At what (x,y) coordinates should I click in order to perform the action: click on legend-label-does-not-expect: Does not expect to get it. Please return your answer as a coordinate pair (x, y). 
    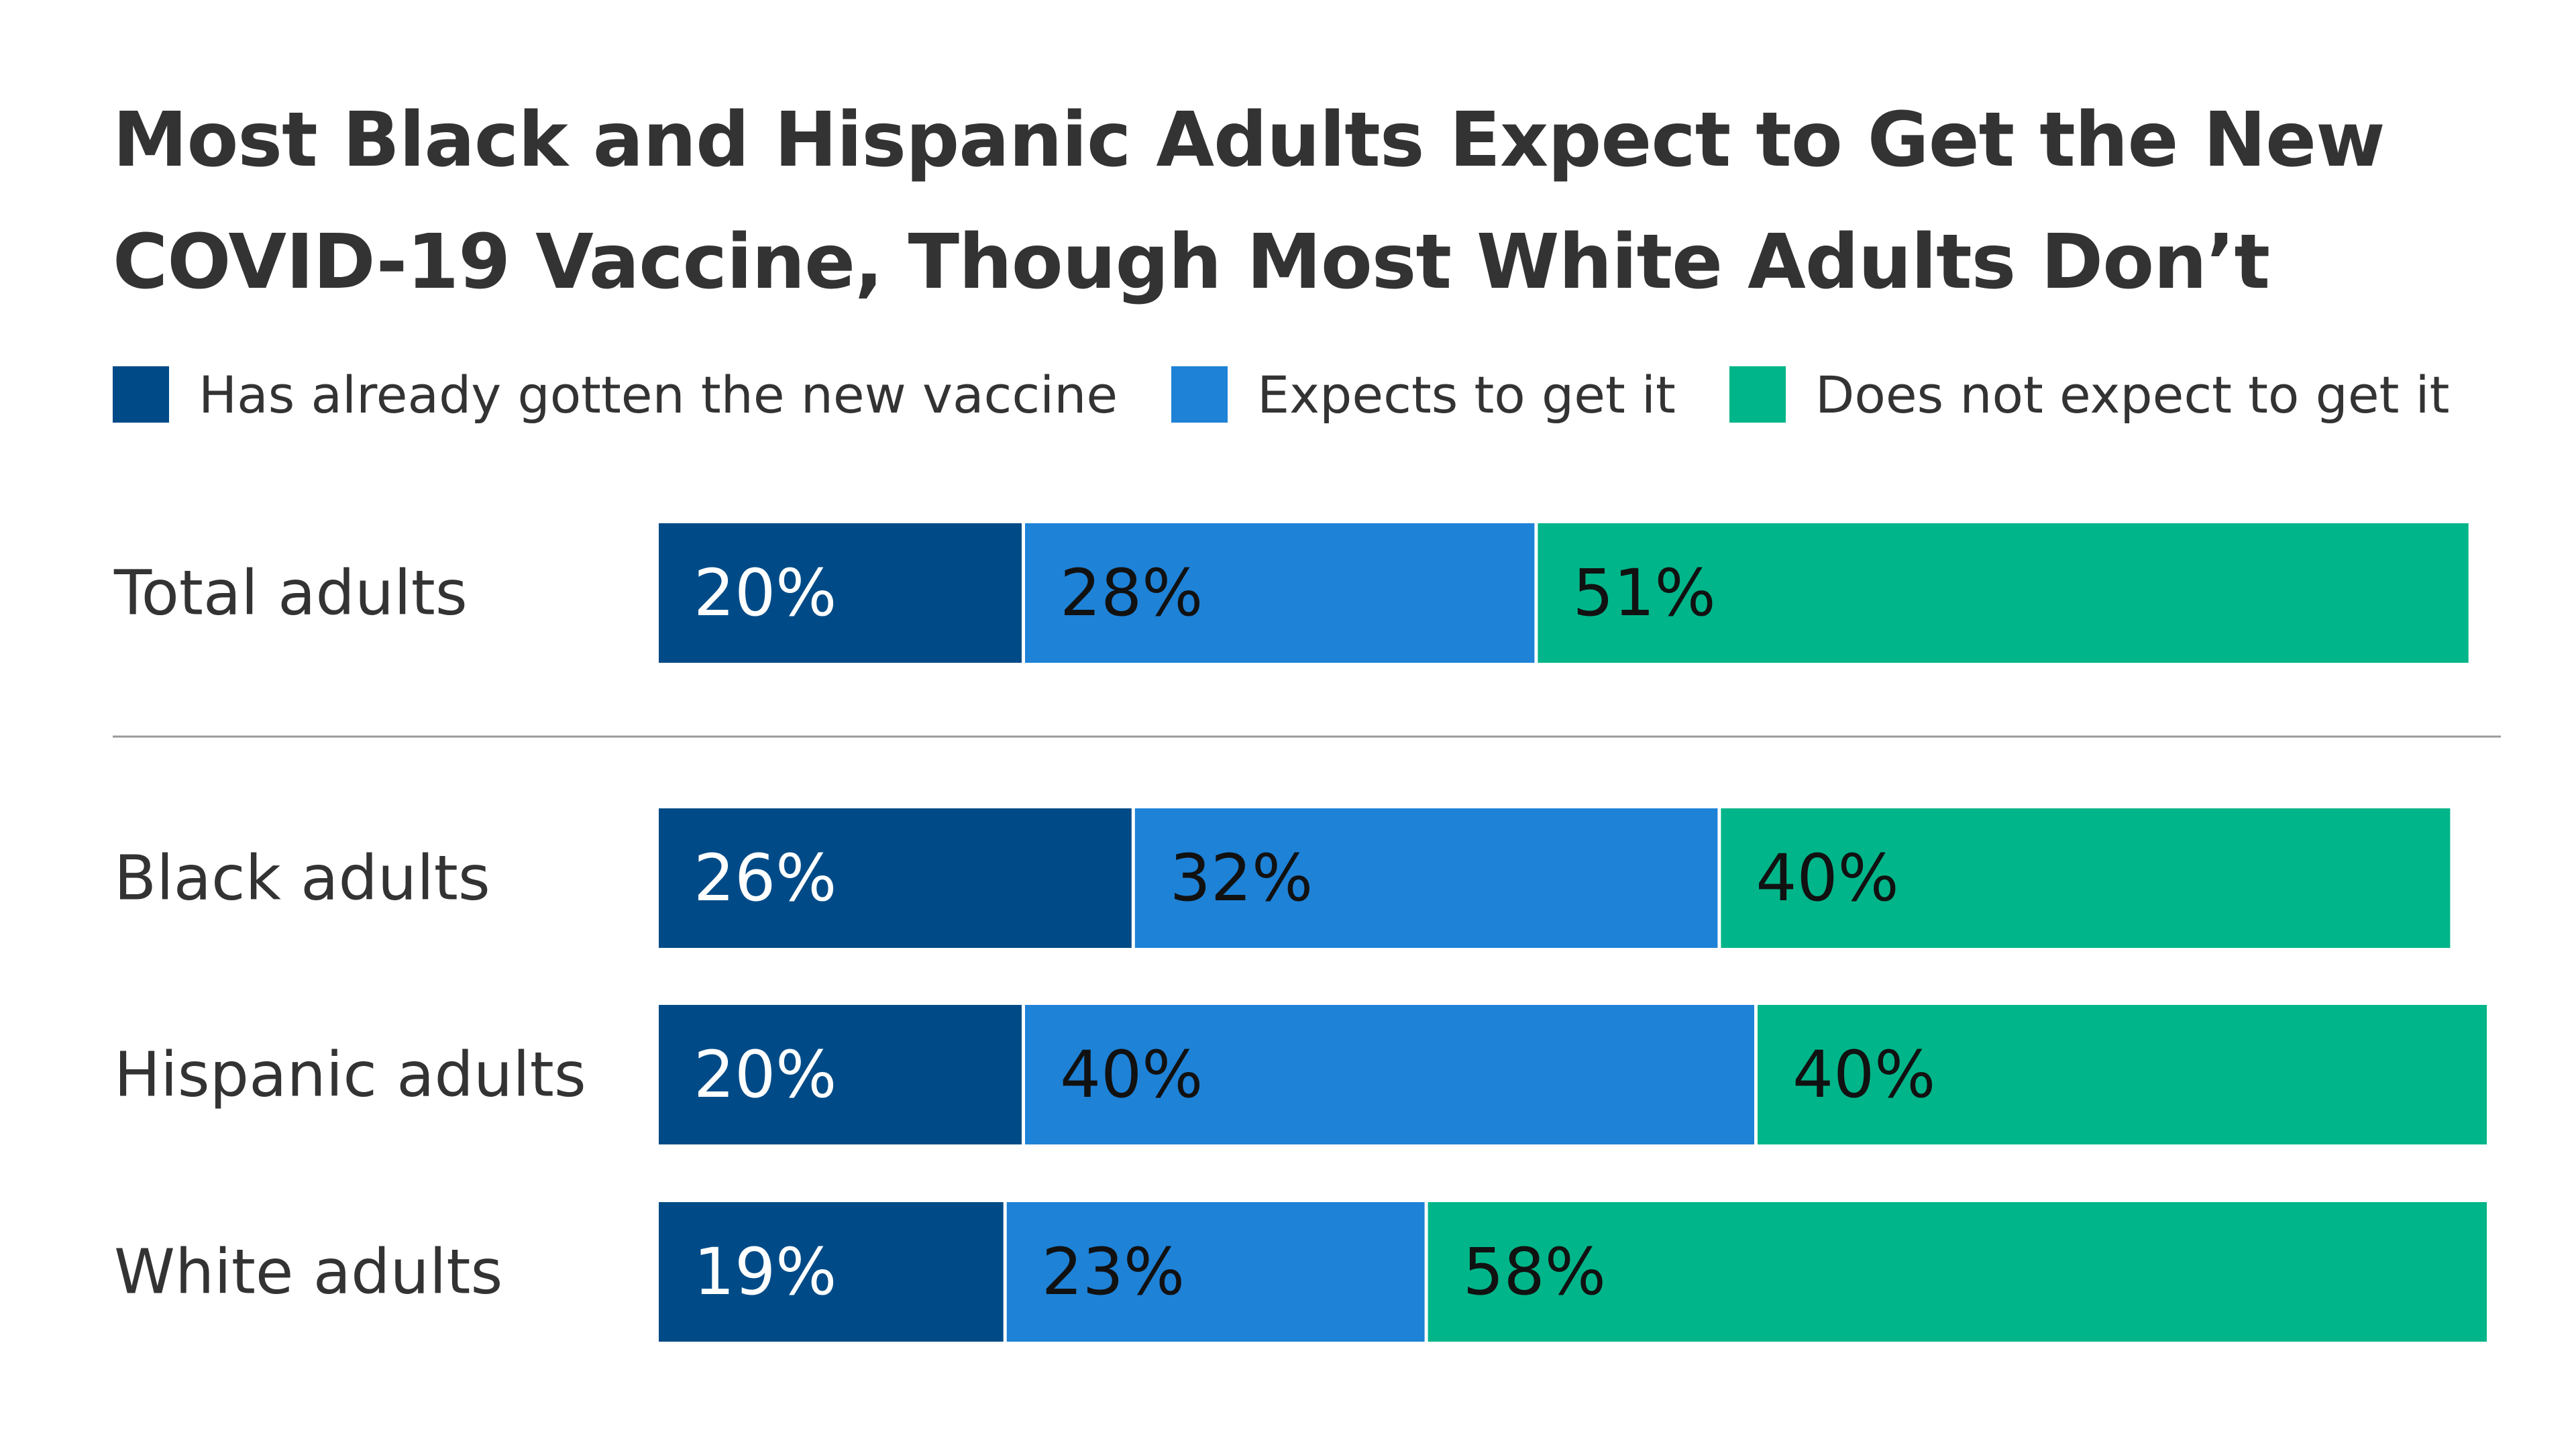
    Looking at the image, I should click on (2132, 394).